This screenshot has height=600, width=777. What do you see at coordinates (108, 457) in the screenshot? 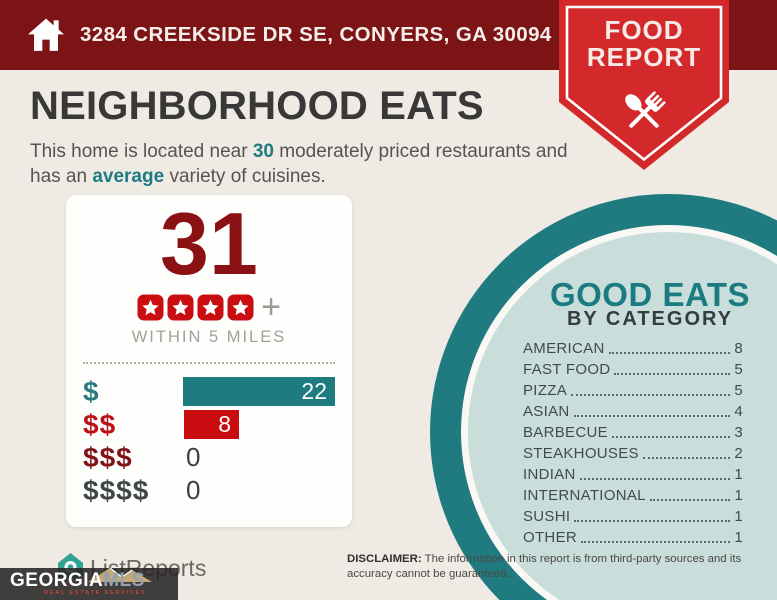
I see `price-tier-label: $$$` at bounding box center [108, 457].